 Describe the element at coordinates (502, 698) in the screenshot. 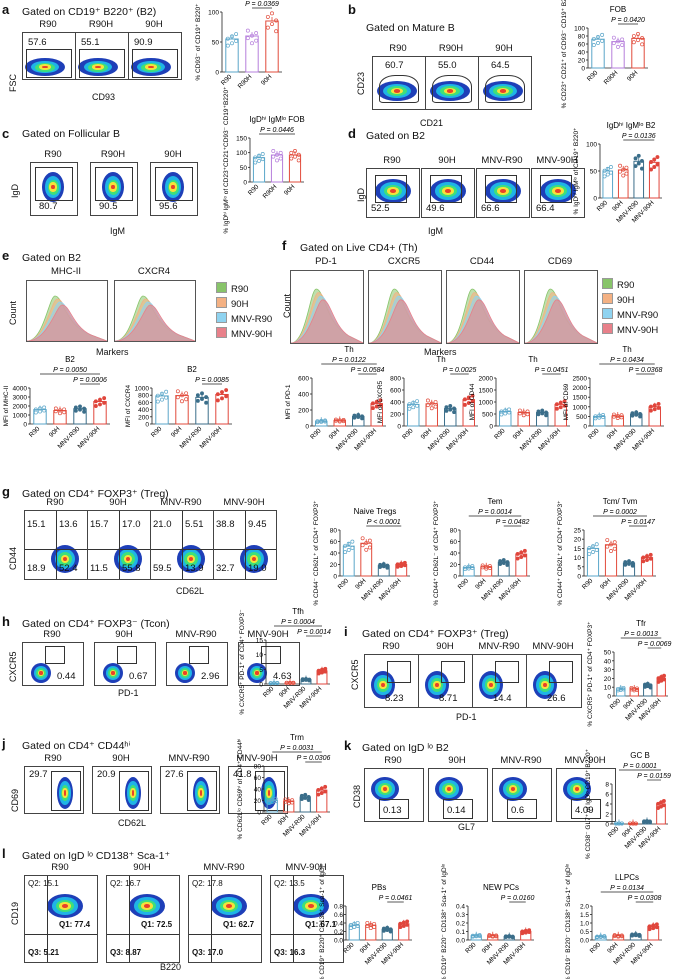

I see `gate-value: 14.4` at that location.